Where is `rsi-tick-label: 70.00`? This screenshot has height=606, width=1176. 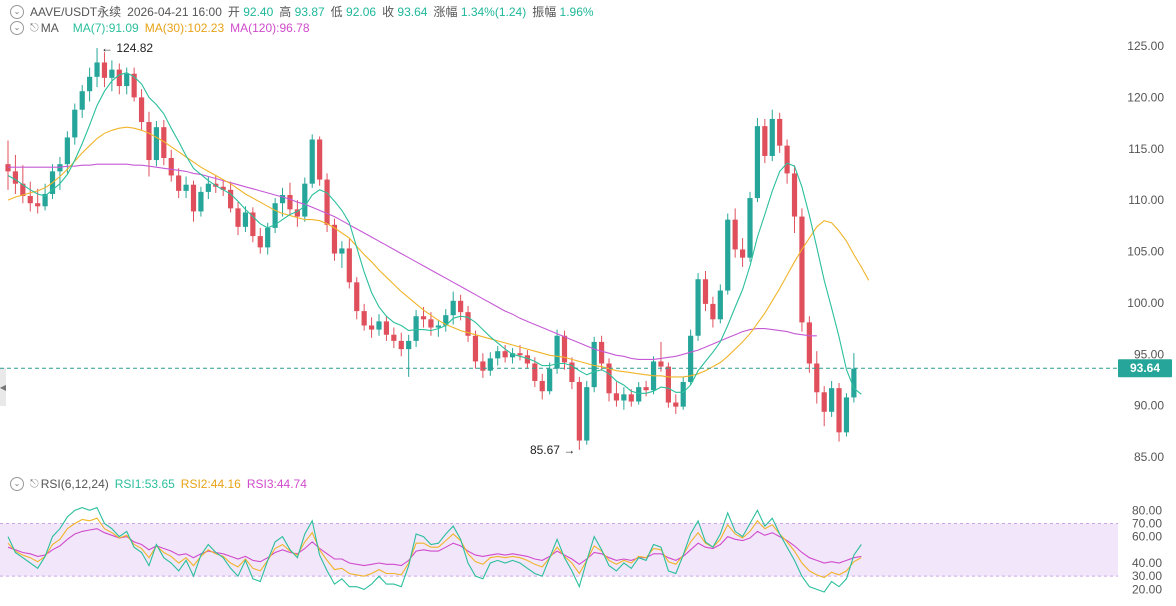 rsi-tick-label: 70.00 is located at coordinates (1147, 523).